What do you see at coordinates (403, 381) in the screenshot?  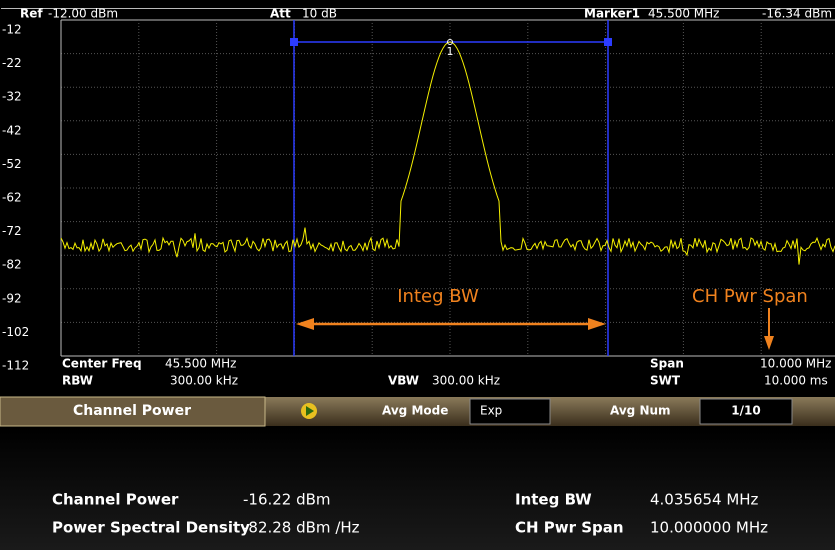 I see `vbw-label: VBW` at bounding box center [403, 381].